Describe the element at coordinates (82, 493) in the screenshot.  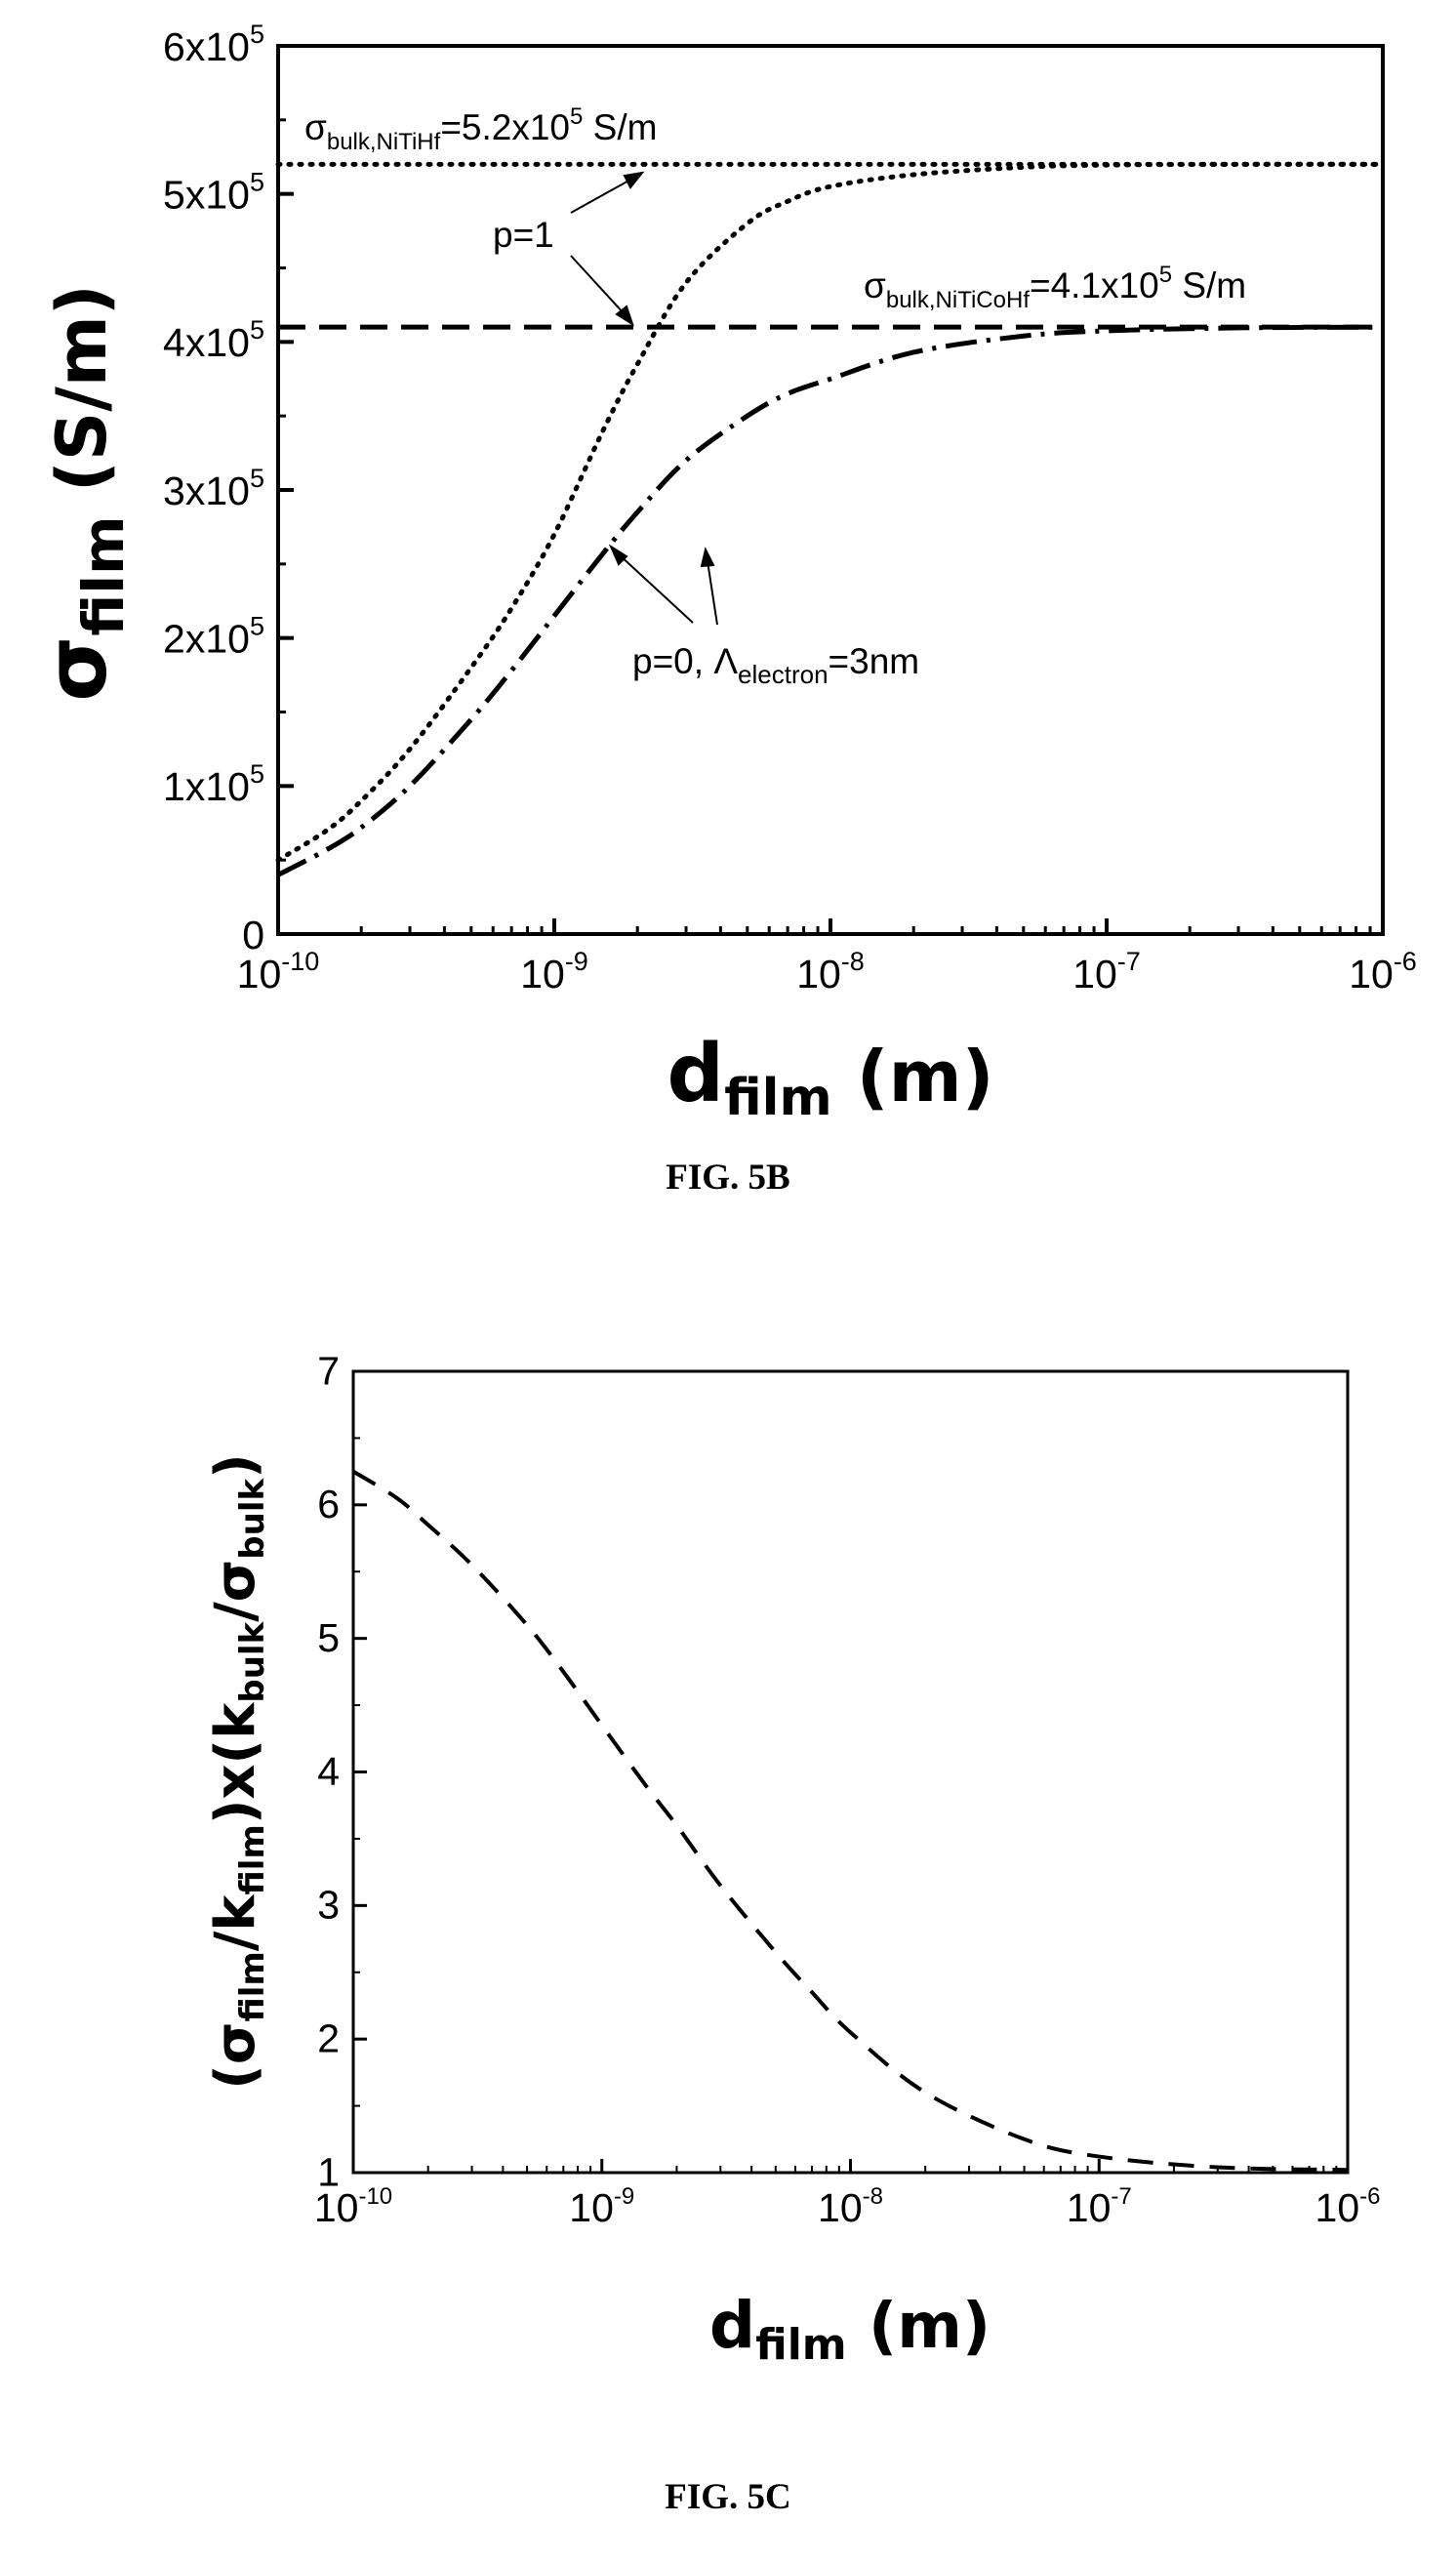
I see `y-axis-label: σfilm (S/m)` at that location.